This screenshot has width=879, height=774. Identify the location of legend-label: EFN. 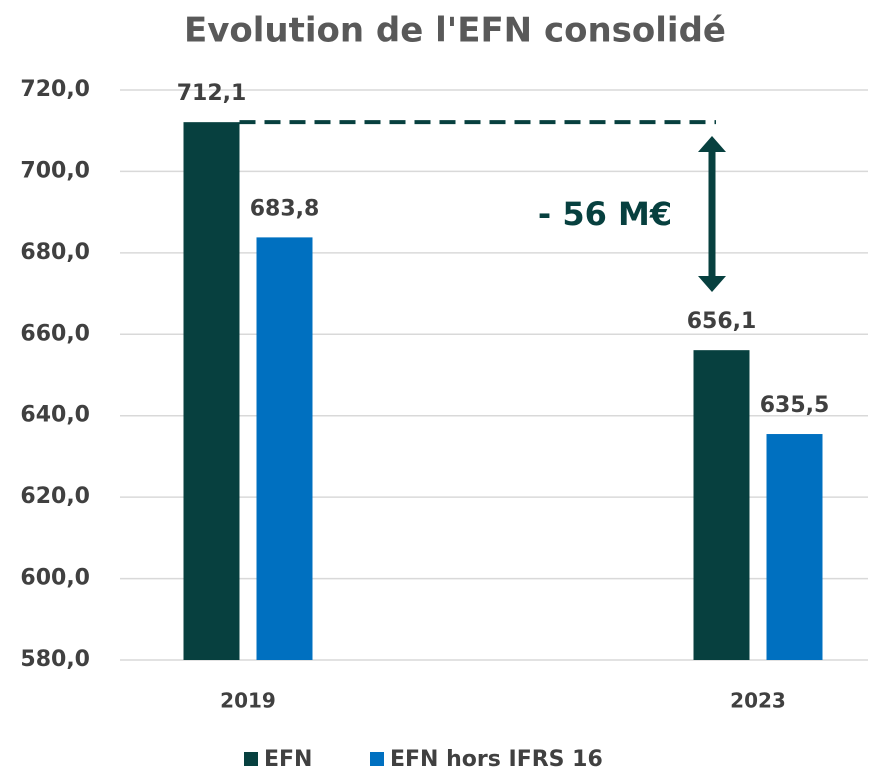
(288, 759).